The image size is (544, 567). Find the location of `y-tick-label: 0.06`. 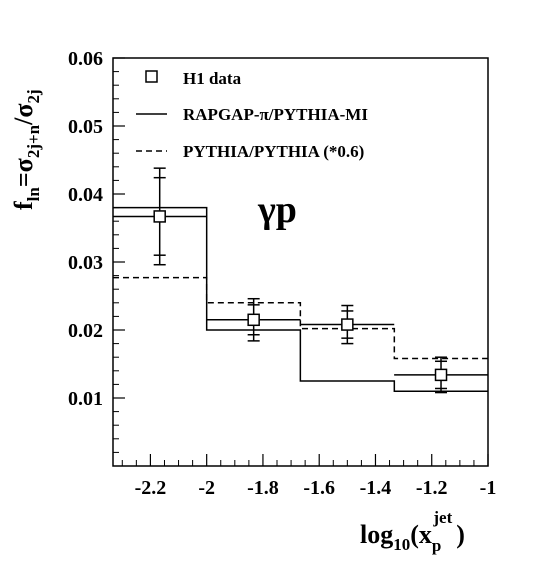

y-tick-label: 0.06 is located at coordinates (85, 59).